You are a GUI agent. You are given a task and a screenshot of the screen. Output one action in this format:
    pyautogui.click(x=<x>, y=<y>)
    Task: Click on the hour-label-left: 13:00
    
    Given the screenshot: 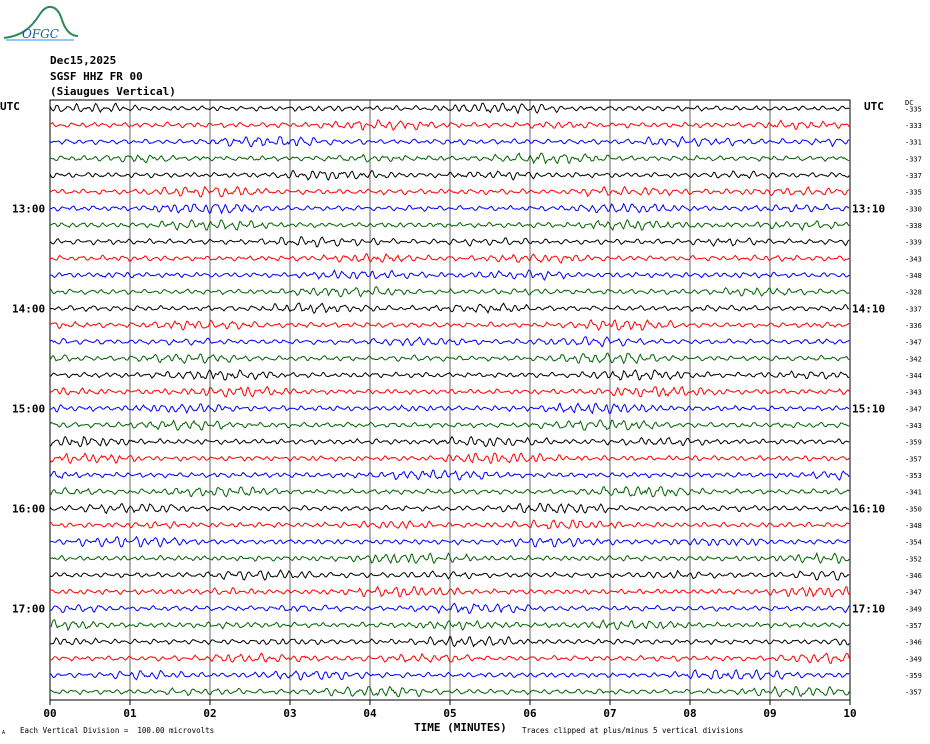 What is the action you would take?
    pyautogui.click(x=28, y=208)
    